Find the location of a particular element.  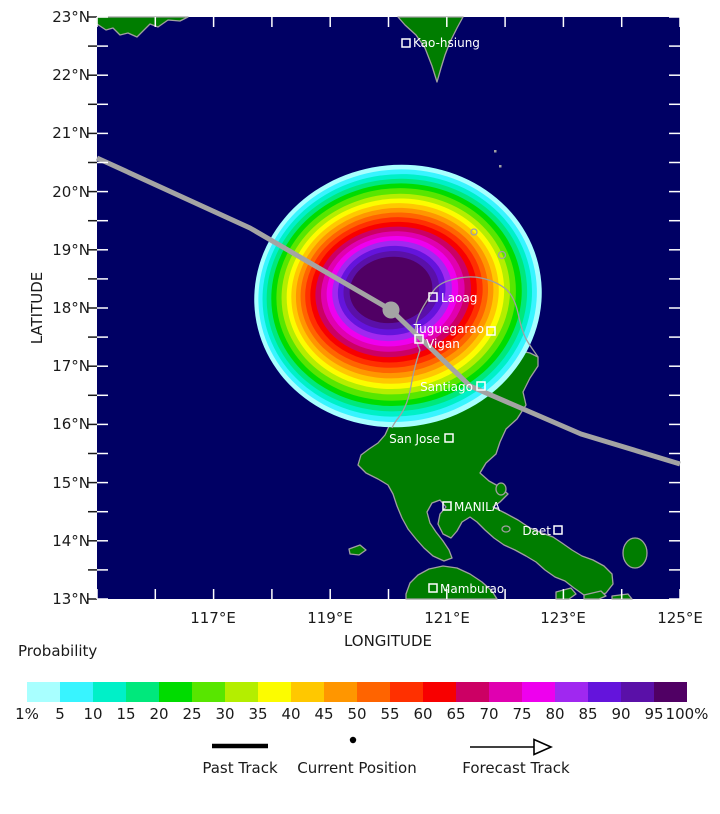

city-laoag: Laoag is located at coordinates (452, 298).